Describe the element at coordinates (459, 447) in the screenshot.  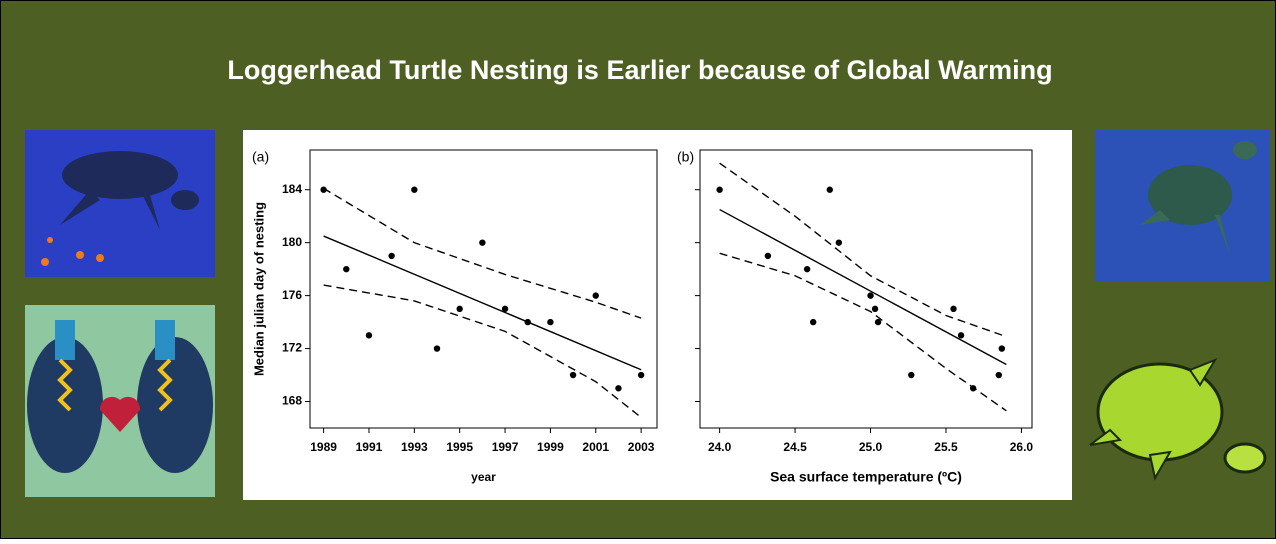
I see `x-tick-label: 1995` at that location.